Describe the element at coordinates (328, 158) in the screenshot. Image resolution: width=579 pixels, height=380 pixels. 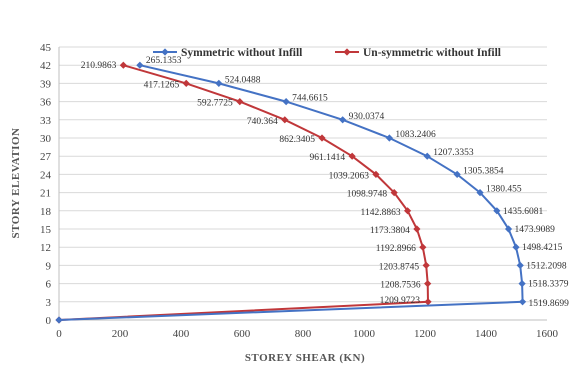
I see `data-label-unsymmetric: 961.1414` at that location.